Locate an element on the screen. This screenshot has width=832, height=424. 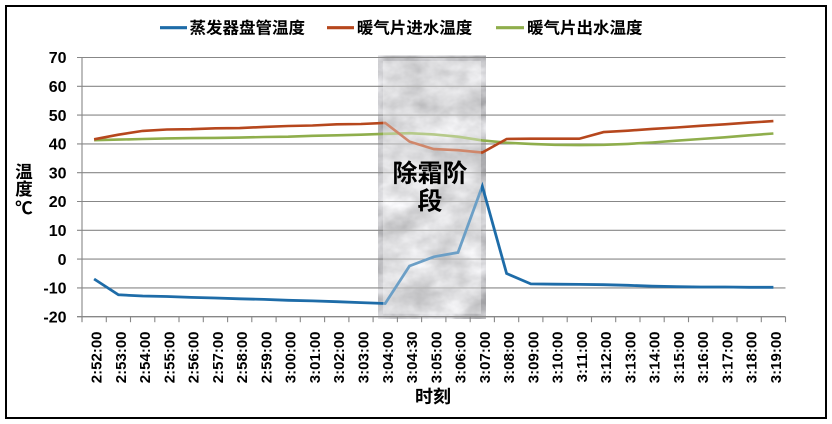
svg-text: 70 is located at coordinates (58, 58).